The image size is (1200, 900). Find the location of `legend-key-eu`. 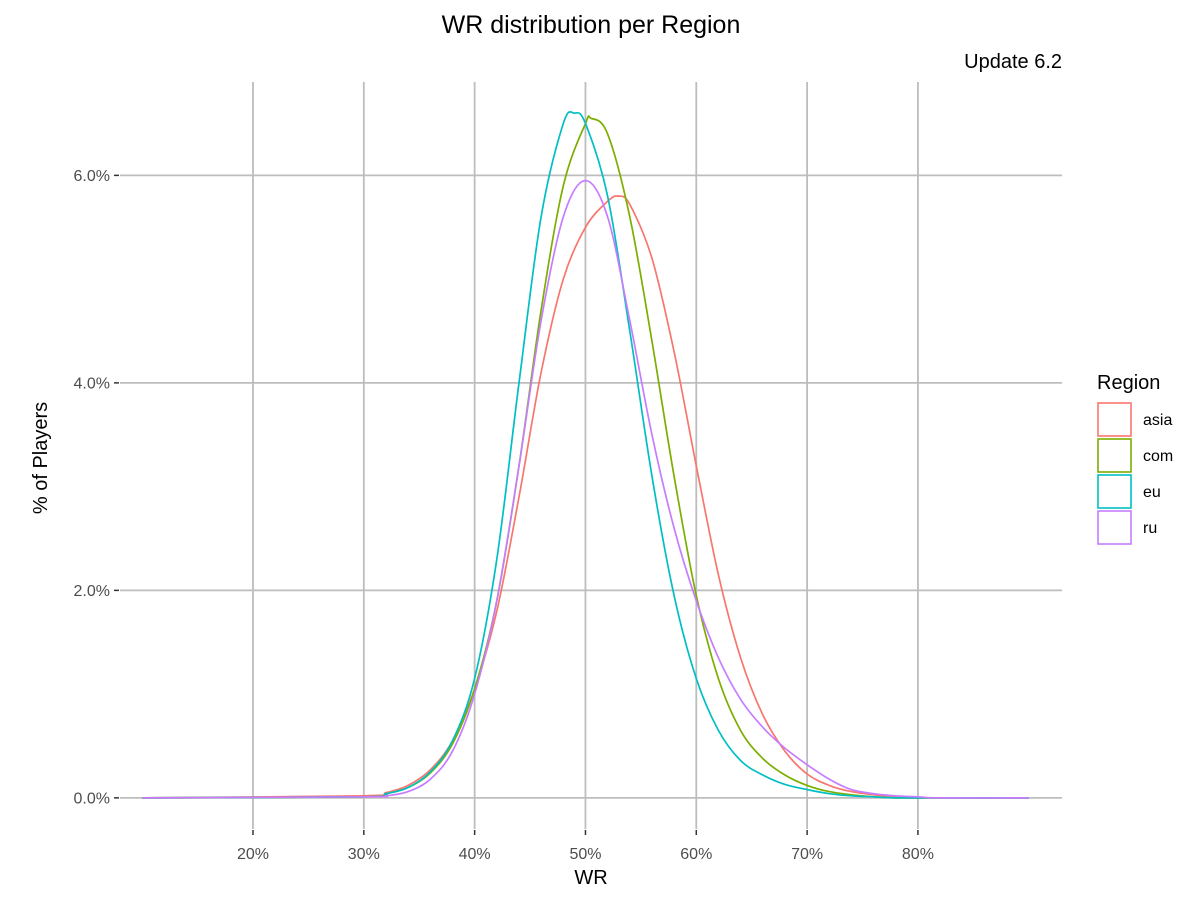

legend-key-eu is located at coordinates (1114, 491).